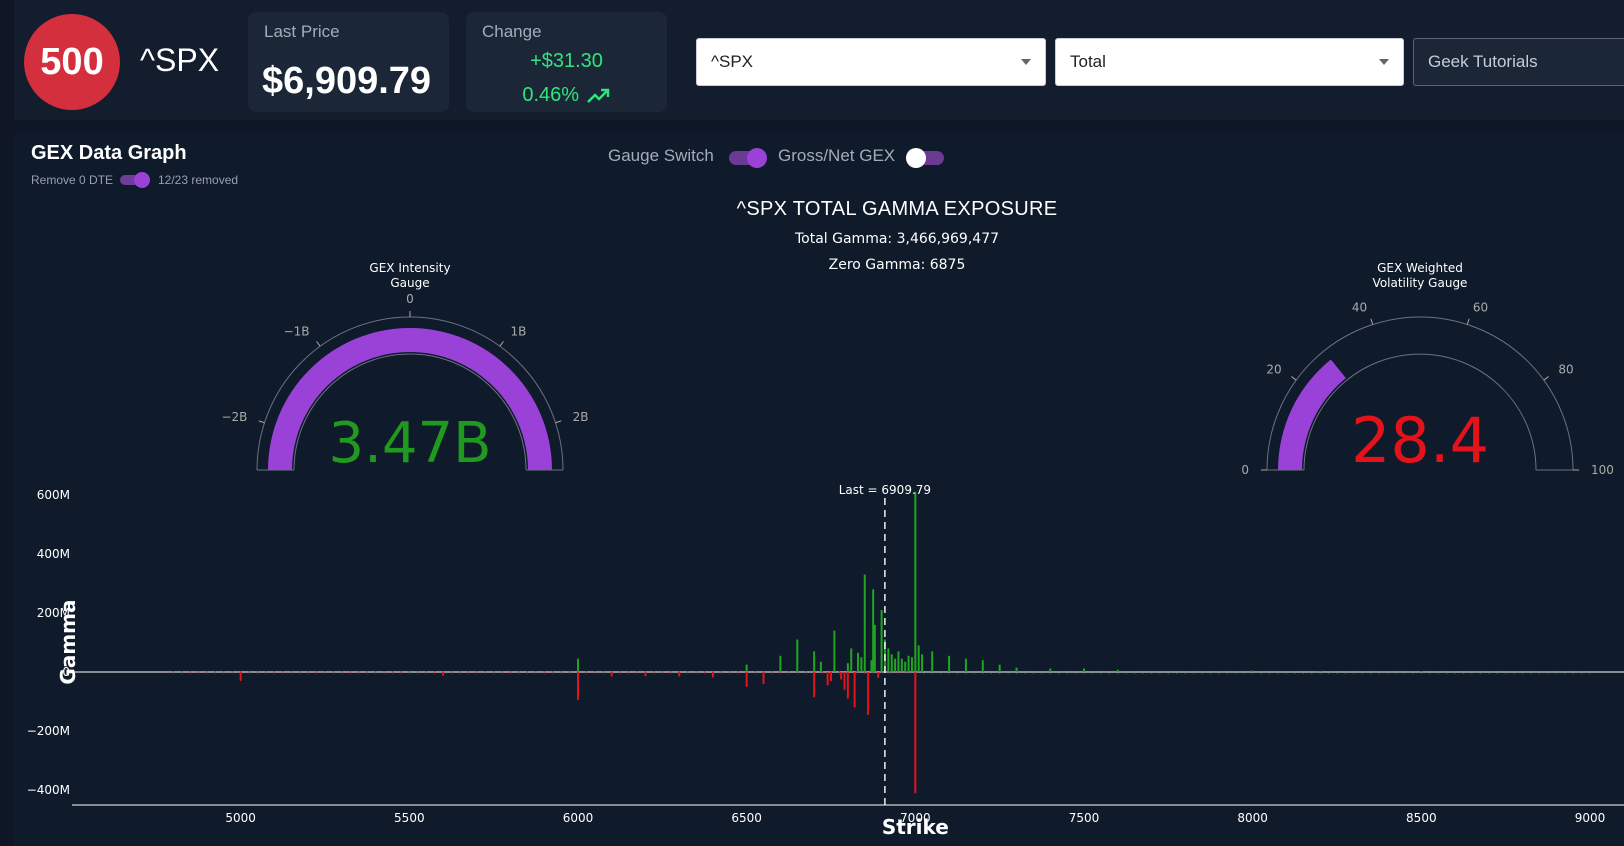  I want to click on gauge-switch-toggle, so click(748, 158).